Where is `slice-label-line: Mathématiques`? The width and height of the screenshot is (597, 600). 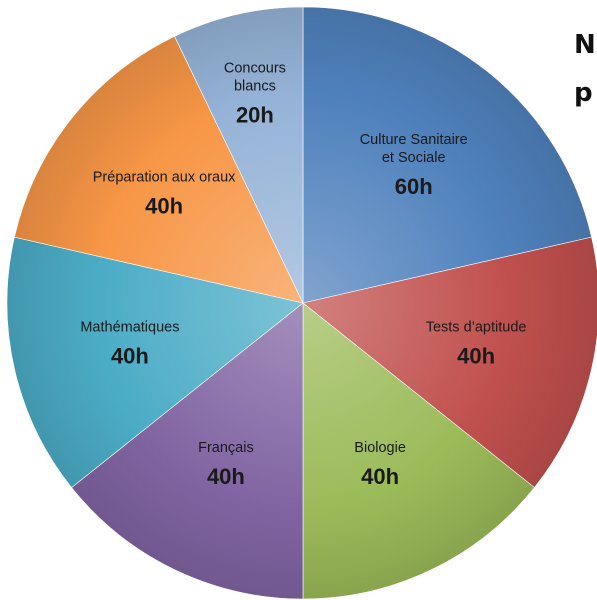 slice-label-line: Mathématiques is located at coordinates (129, 328).